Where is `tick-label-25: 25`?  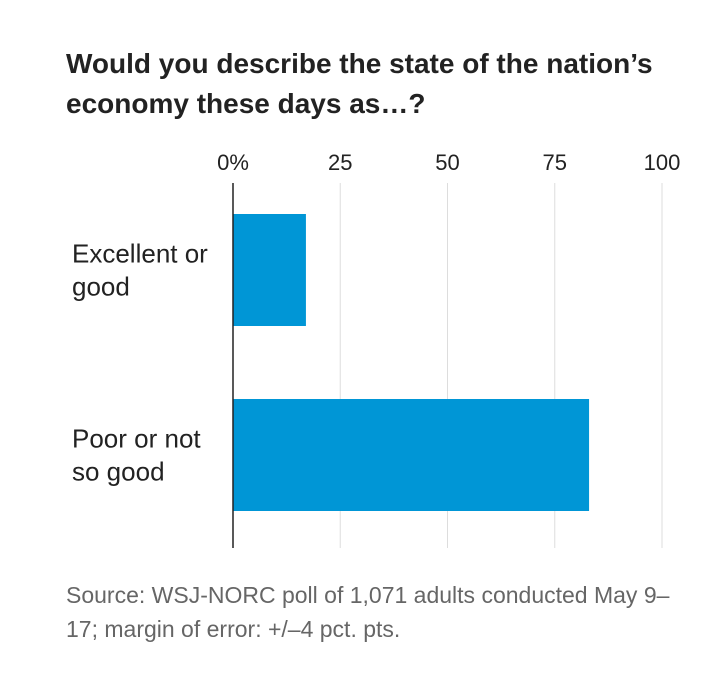 tick-label-25: 25 is located at coordinates (340, 162).